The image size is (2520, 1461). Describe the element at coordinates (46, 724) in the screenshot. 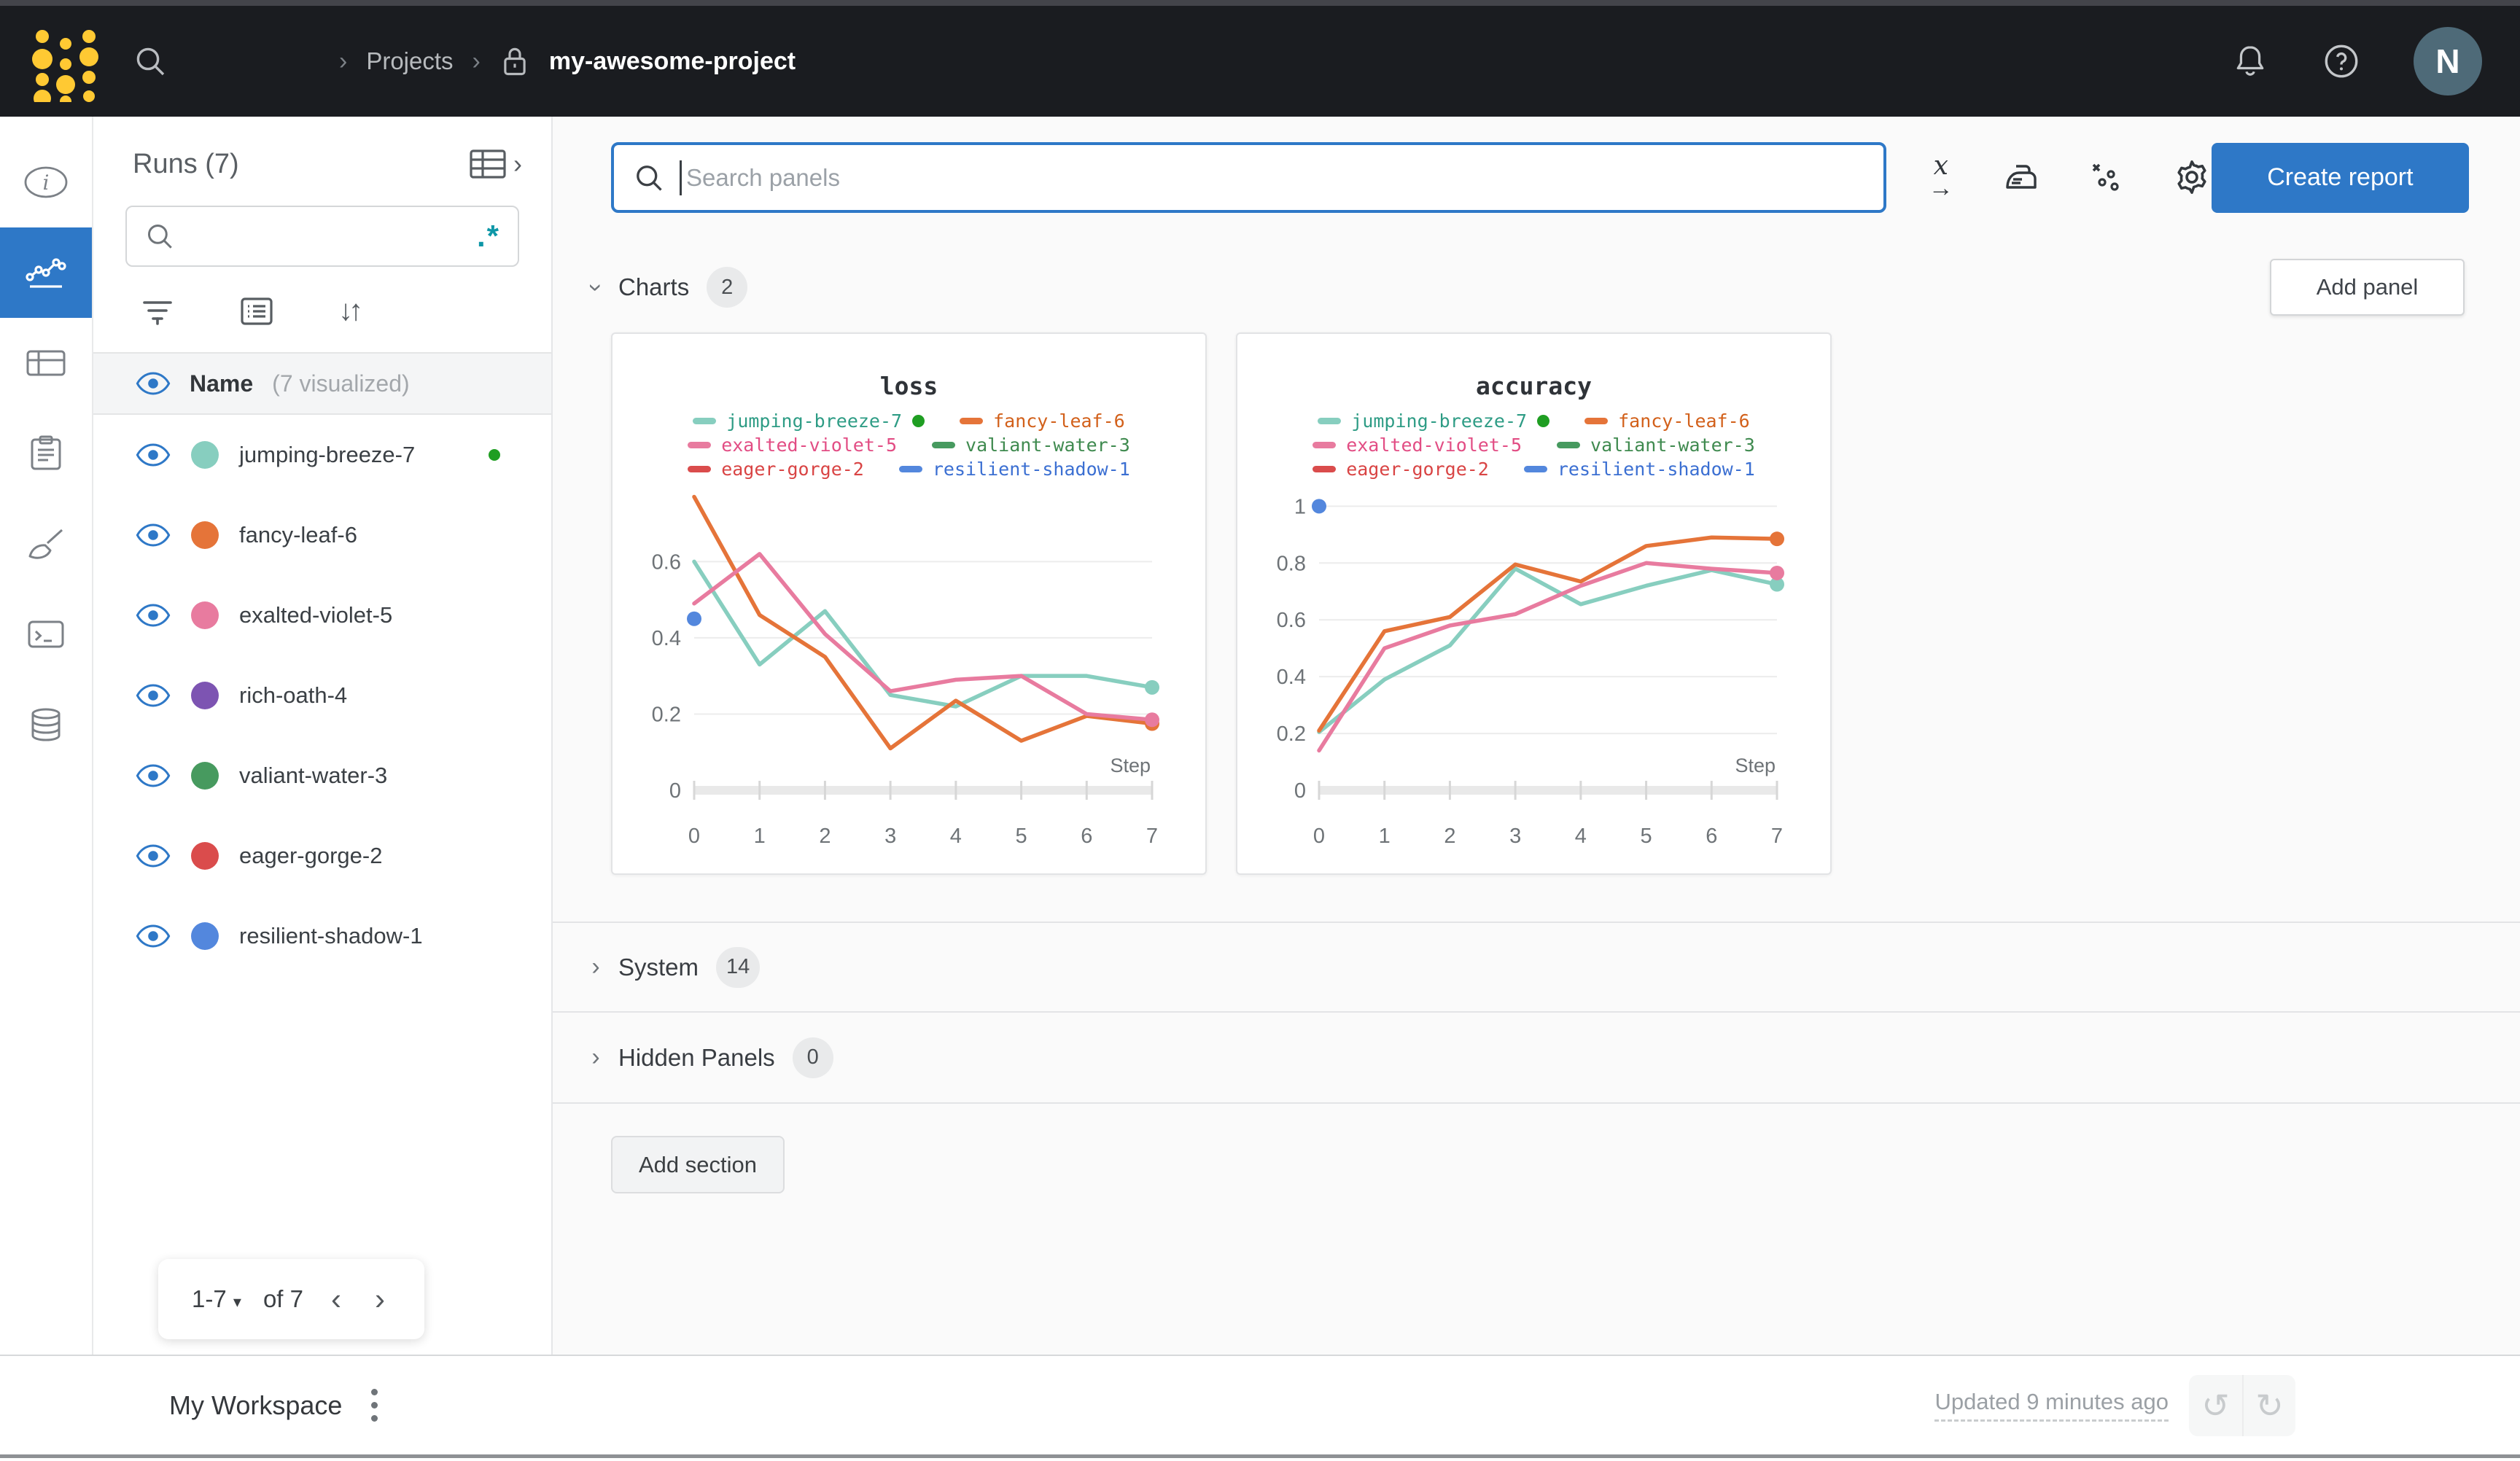

I see `rail-artifacts-database-icon` at that location.